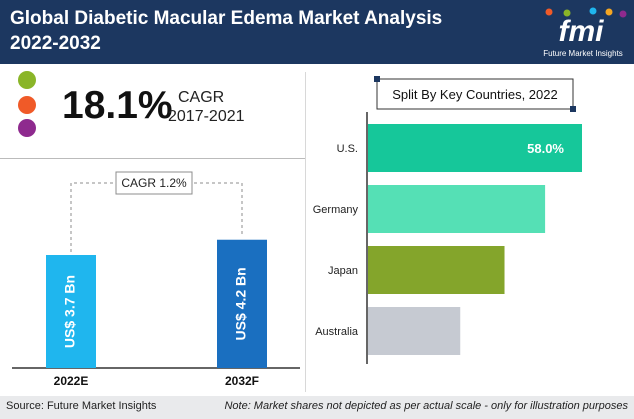 The height and width of the screenshot is (419, 634). I want to click on cagr-annotation-box, so click(154, 183).